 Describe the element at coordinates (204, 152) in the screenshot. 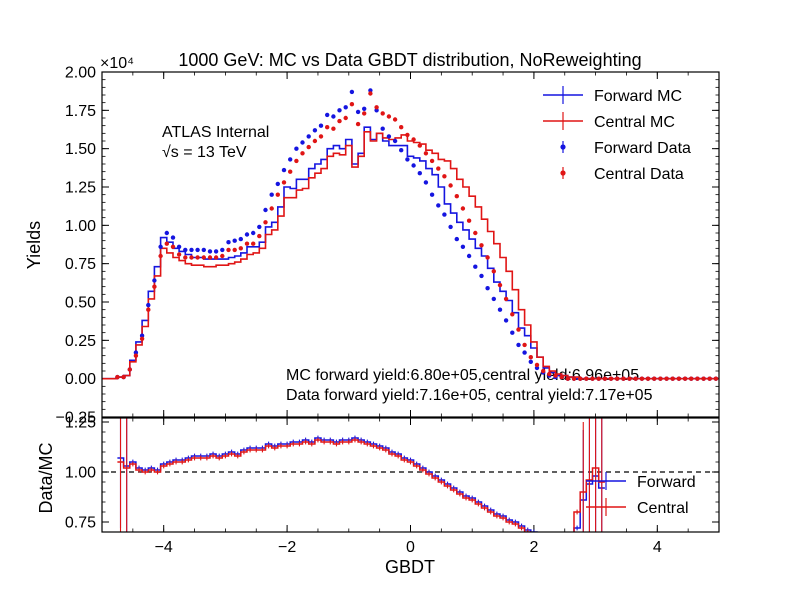

I see `energy-label: √s = 13 TeV` at that location.